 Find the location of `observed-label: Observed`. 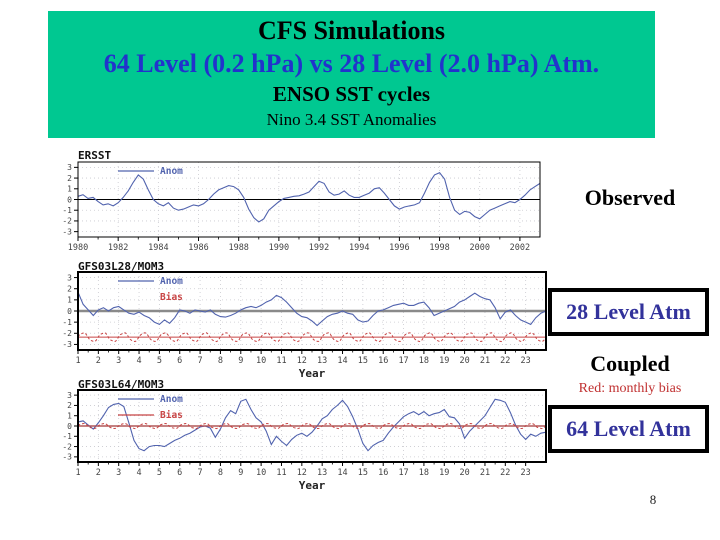

observed-label: Observed is located at coordinates (630, 197).